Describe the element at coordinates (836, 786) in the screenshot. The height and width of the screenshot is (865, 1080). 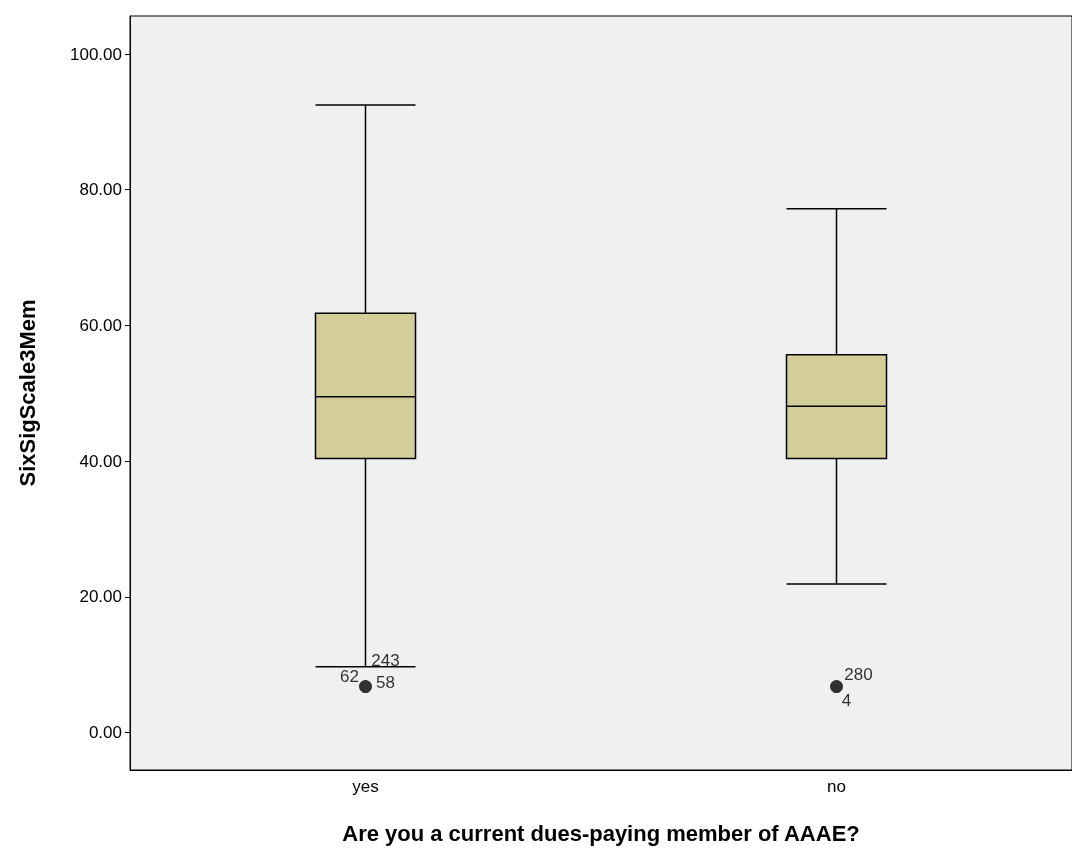
I see `x-tick-label: no` at that location.